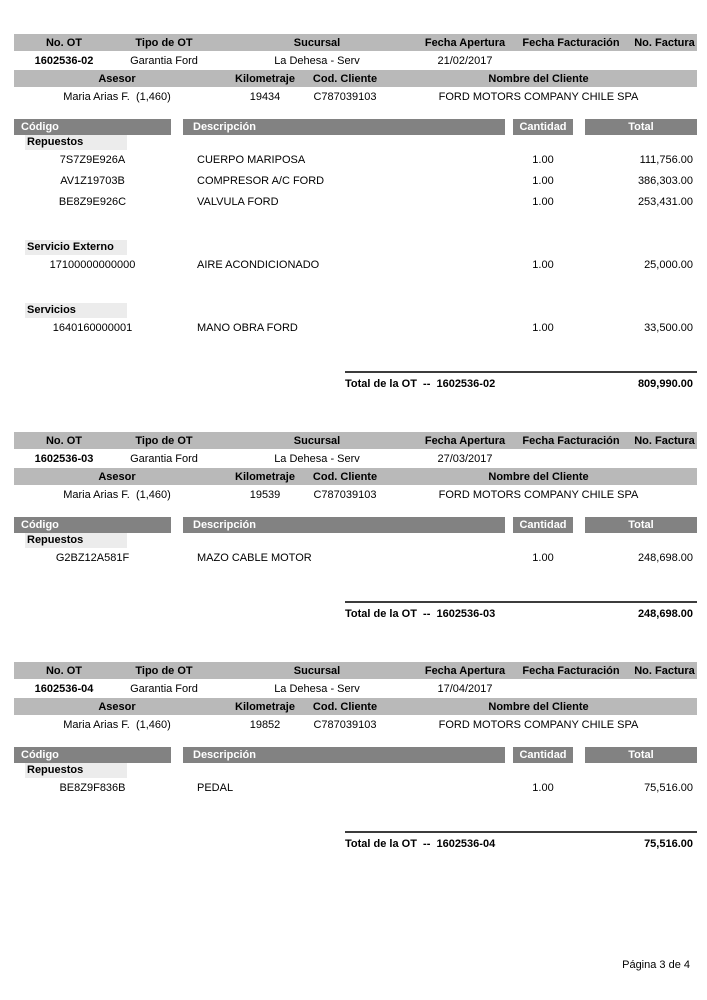  What do you see at coordinates (465, 688) in the screenshot?
I see `fecha-apertura-value: 17/04/2017` at bounding box center [465, 688].